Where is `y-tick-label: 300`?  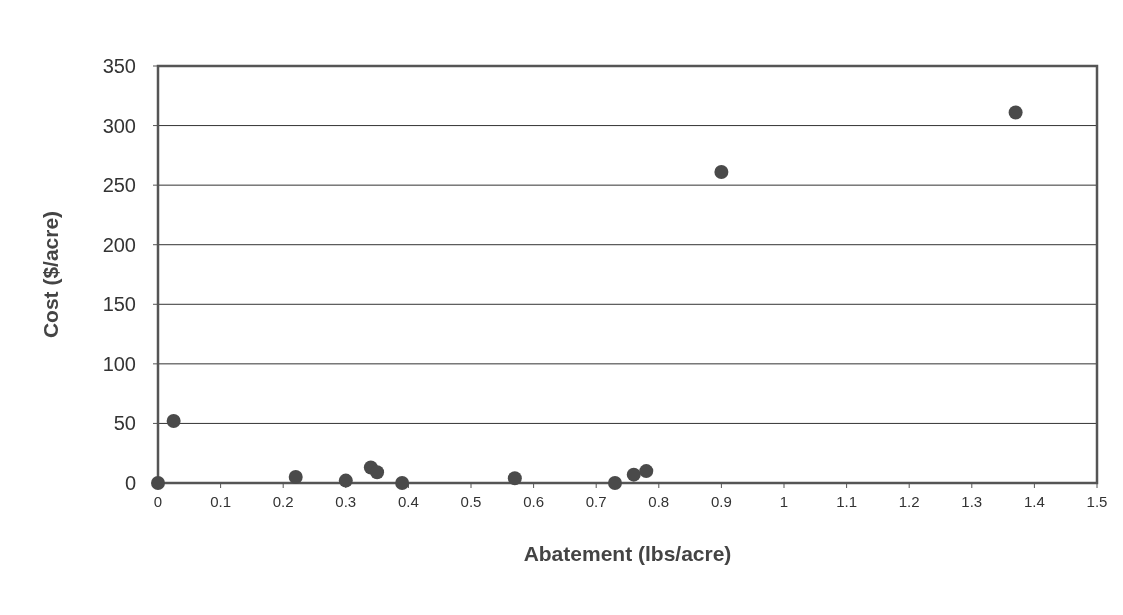 y-tick-label: 300 is located at coordinates (119, 125).